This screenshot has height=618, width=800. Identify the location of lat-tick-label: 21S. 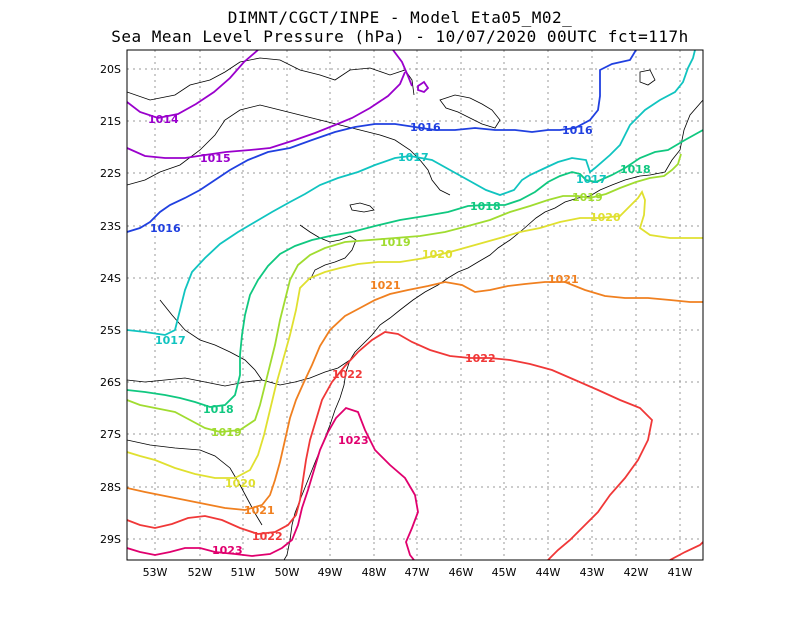
(110, 121).